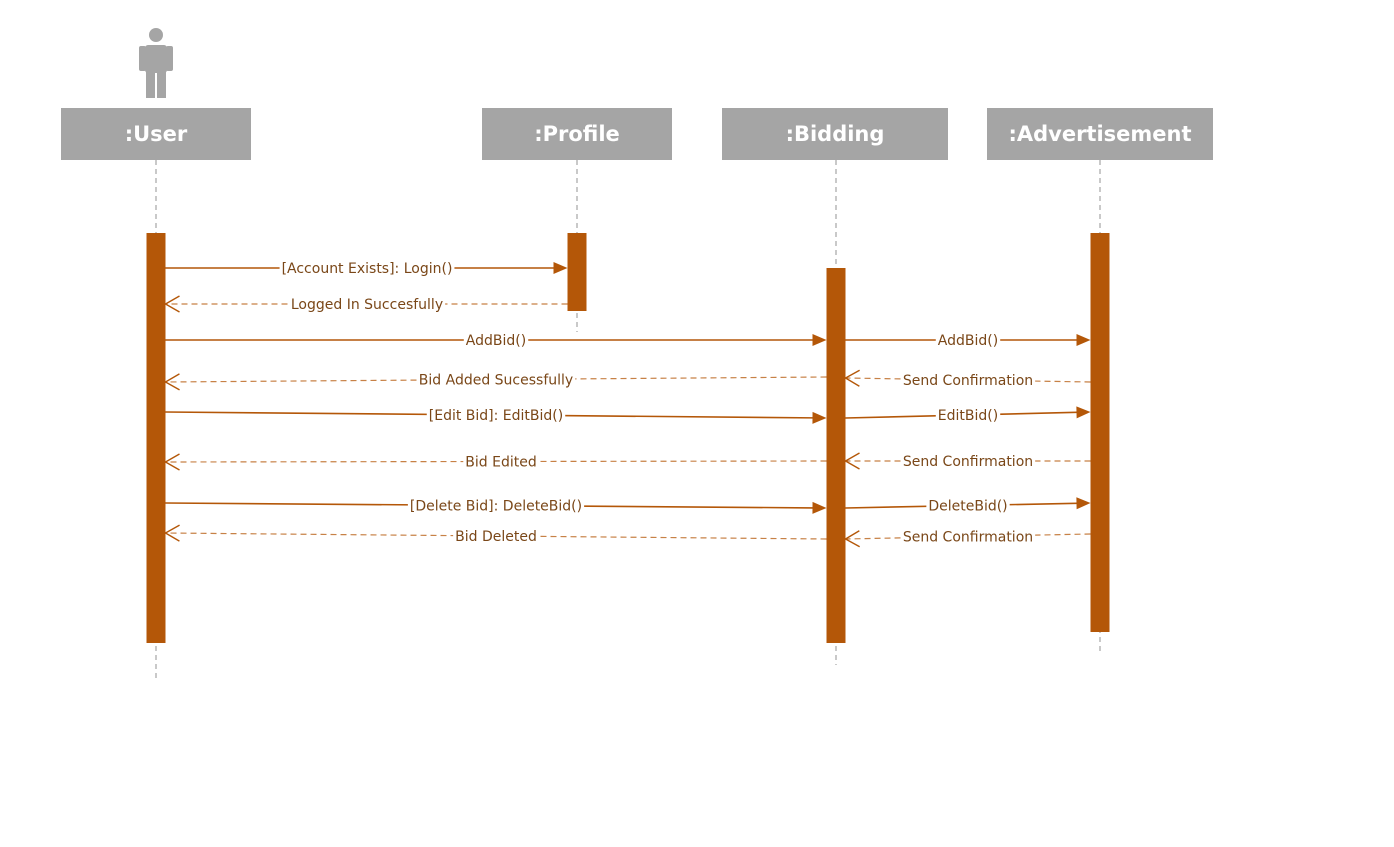 The image size is (1394, 847). I want to click on object-box-user: :User, so click(156, 134).